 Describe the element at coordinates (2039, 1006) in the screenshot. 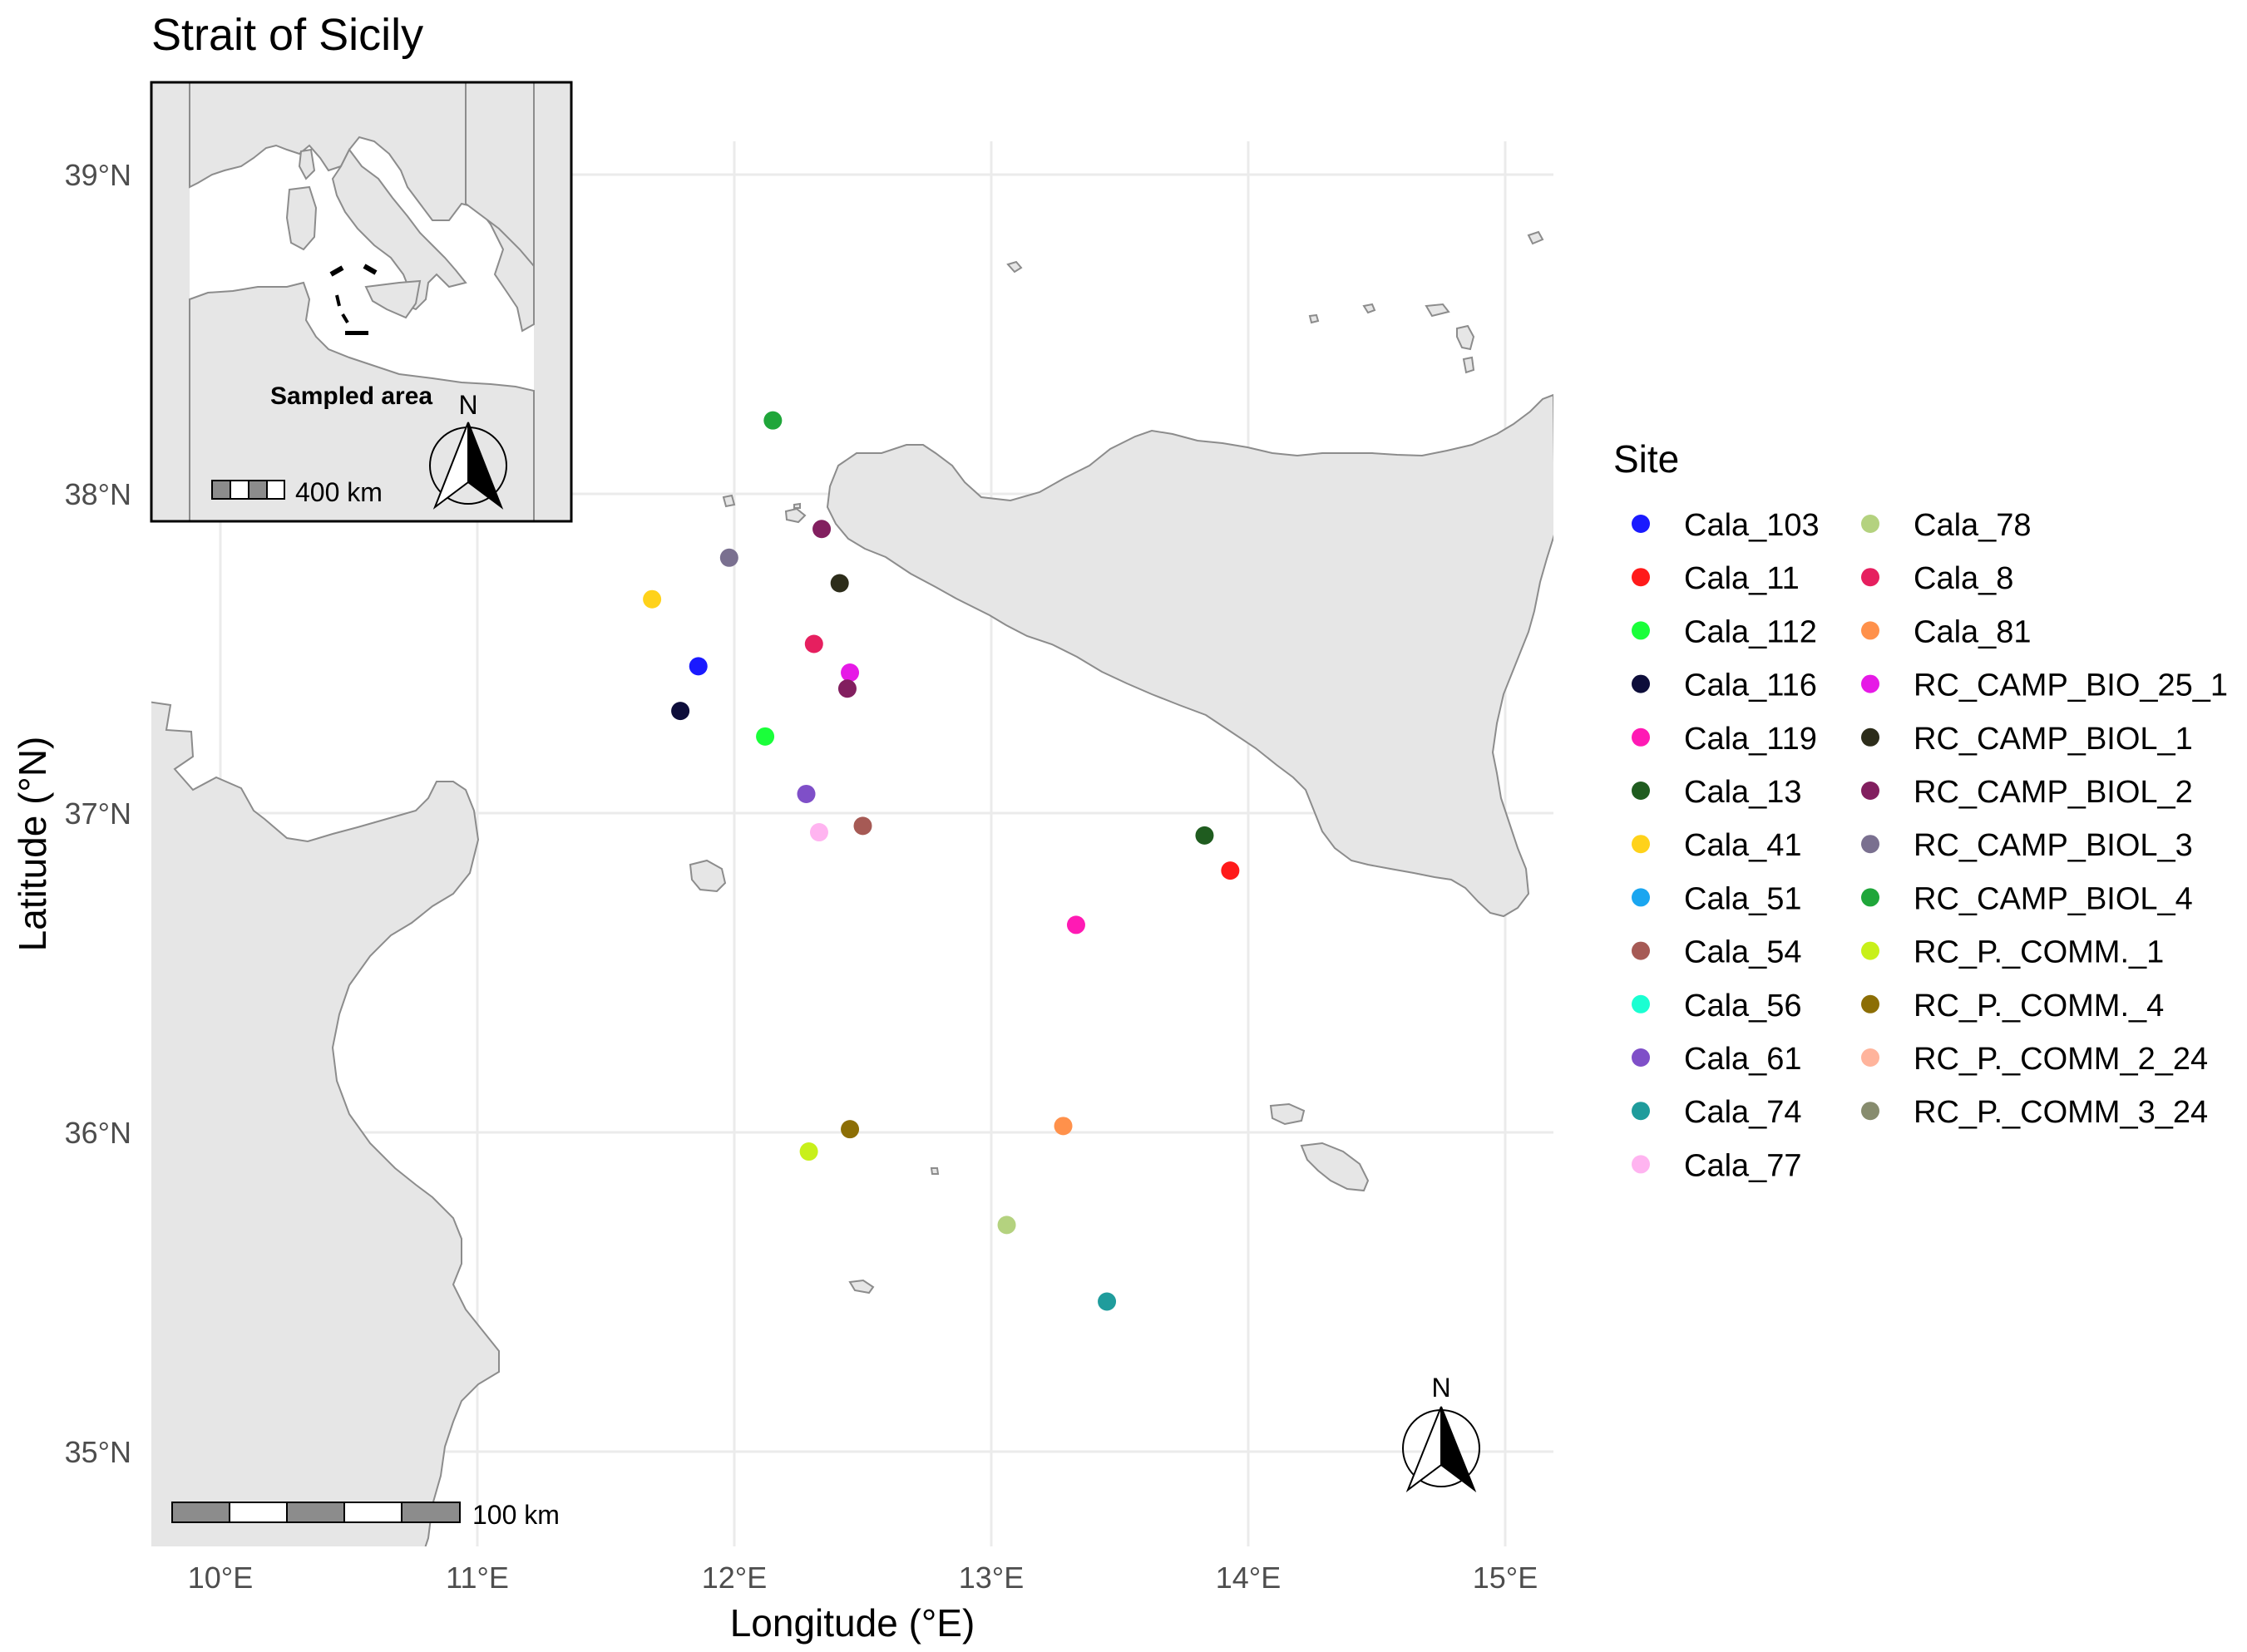

I see `legend-label: RC_P._COMM._4` at that location.